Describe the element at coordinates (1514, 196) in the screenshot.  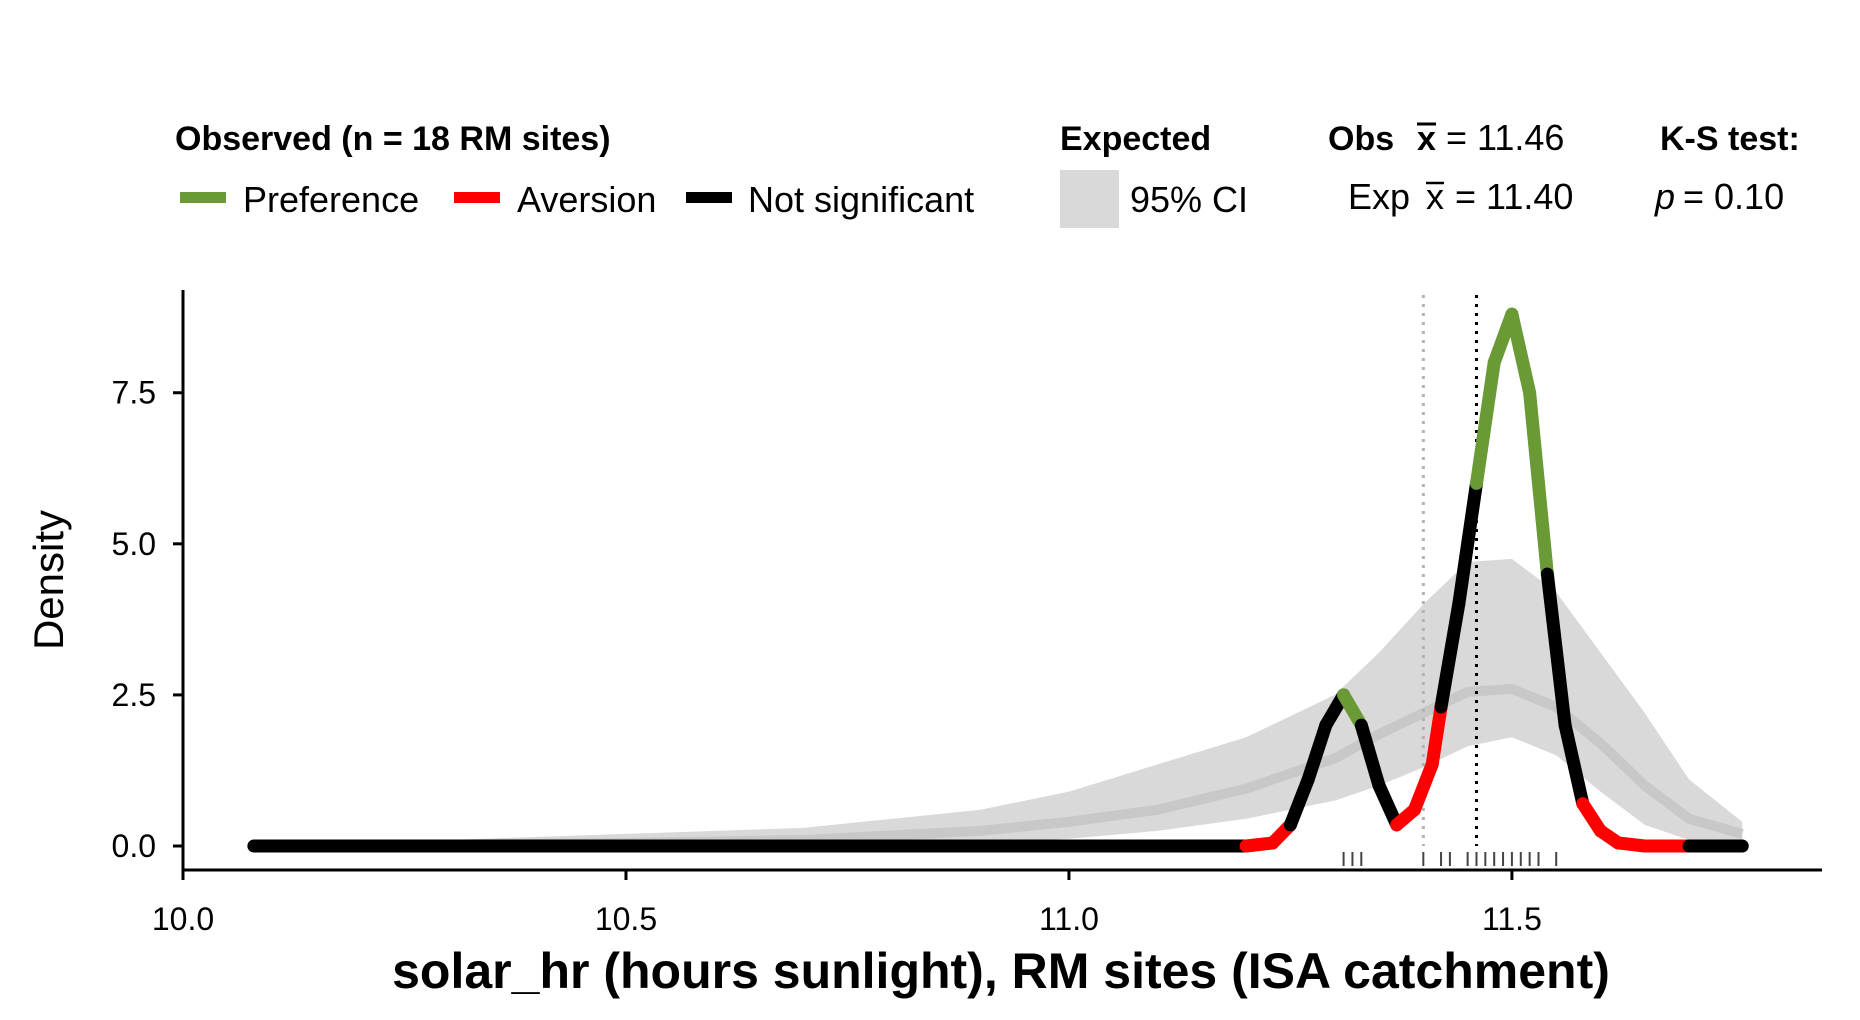
I see `exp-mean-value: = 11.40` at that location.